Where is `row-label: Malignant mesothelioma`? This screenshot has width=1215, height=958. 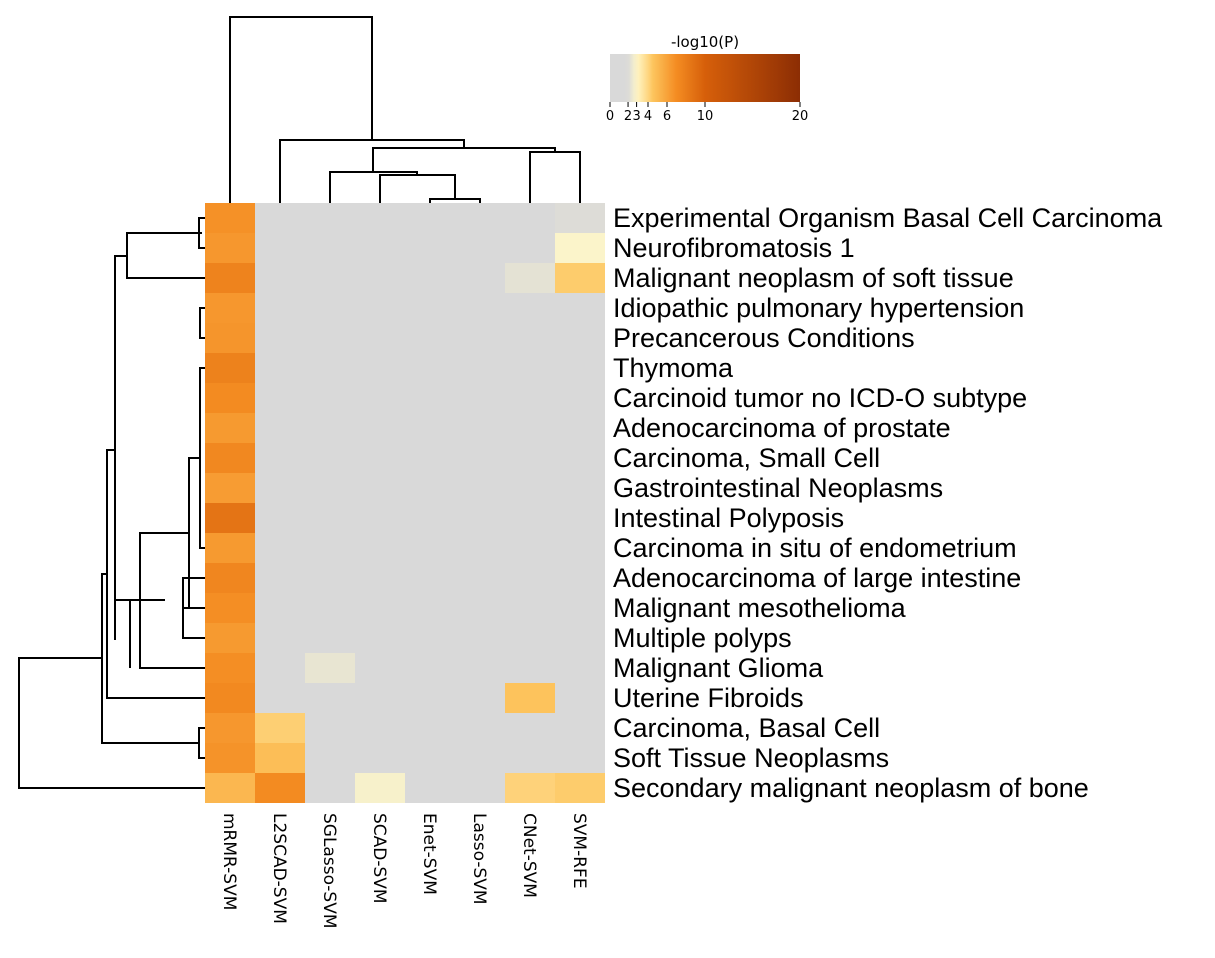
row-label: Malignant mesothelioma is located at coordinates (760, 608).